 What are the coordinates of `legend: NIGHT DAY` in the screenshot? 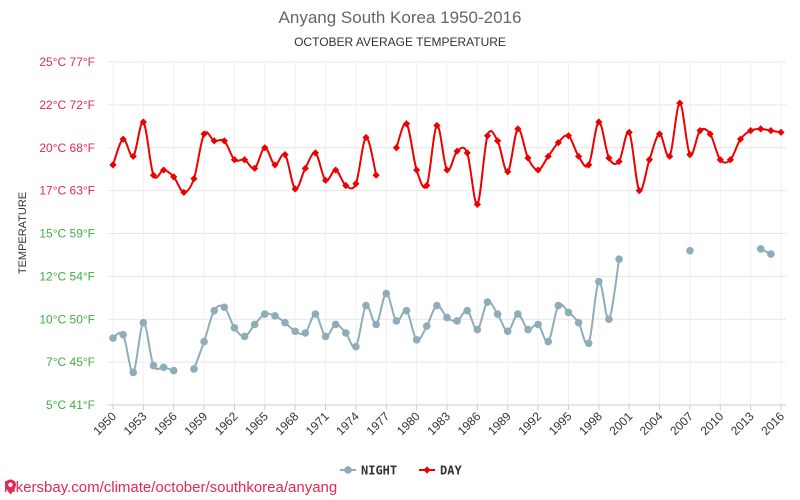 It's located at (401, 471).